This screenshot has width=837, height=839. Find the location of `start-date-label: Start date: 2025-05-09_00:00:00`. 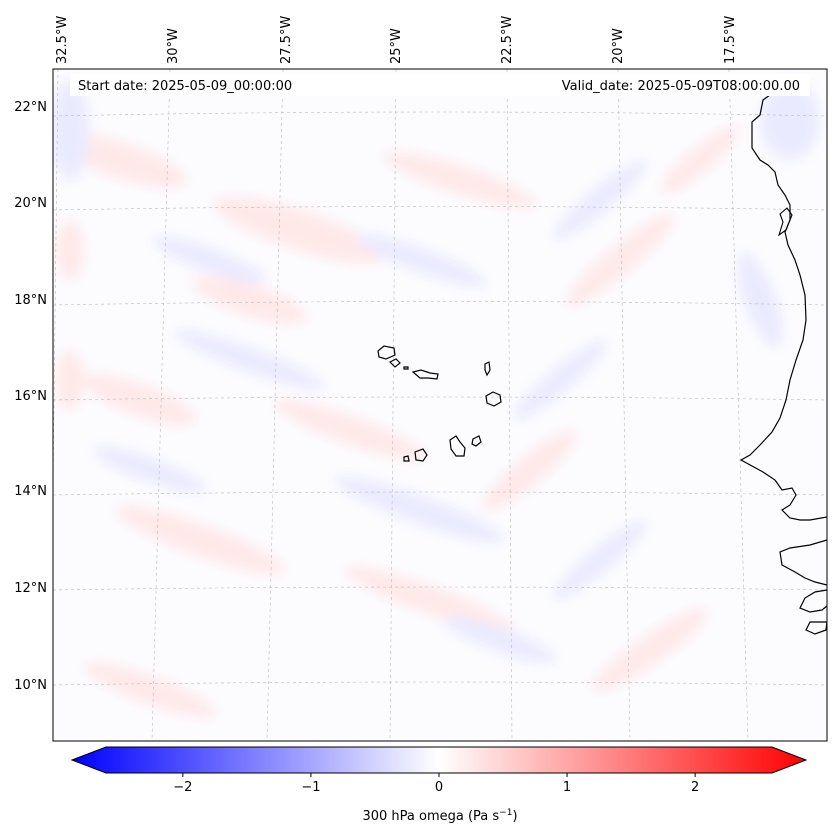

start-date-label: Start date: 2025-05-09_00:00:00 is located at coordinates (185, 86).